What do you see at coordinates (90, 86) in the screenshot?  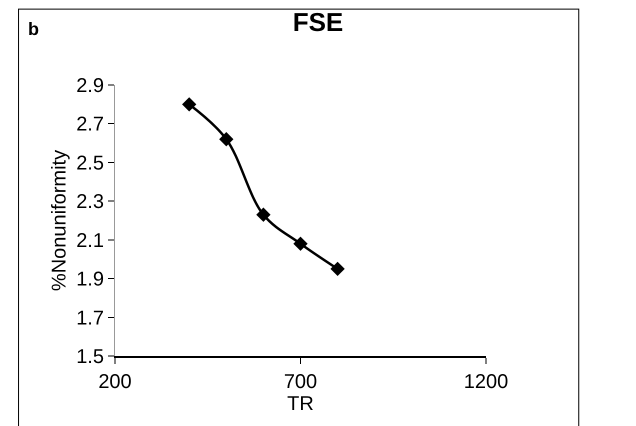 I see `y-tick-label: 2.9` at bounding box center [90, 86].